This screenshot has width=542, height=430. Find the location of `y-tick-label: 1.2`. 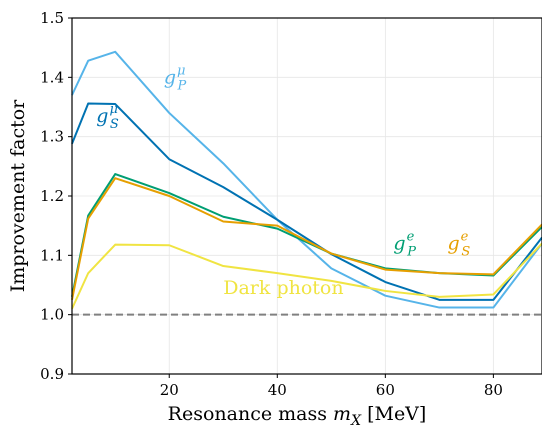

y-tick-label: 1.2 is located at coordinates (52, 196).